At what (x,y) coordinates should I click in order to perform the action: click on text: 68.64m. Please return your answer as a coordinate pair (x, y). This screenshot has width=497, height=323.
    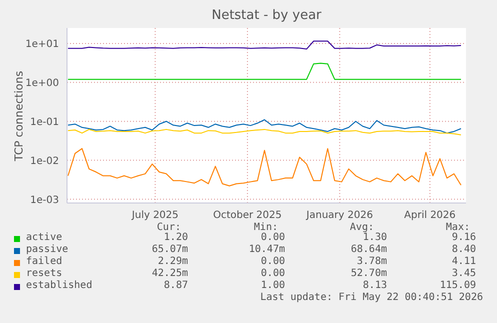
    Looking at the image, I should click on (368, 249).